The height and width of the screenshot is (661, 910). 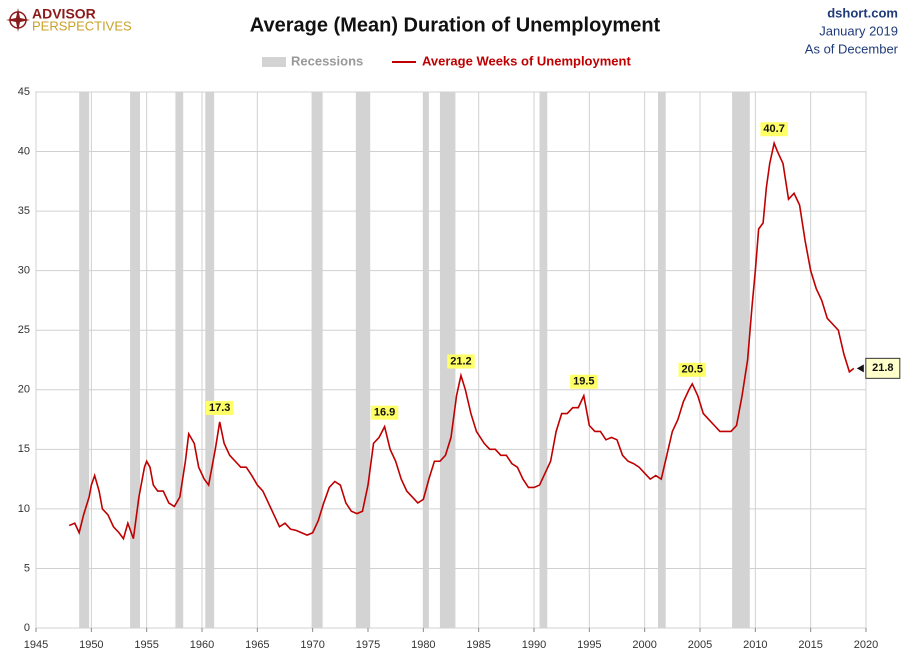 I want to click on y-tick-label: 35, so click(x=24, y=211).